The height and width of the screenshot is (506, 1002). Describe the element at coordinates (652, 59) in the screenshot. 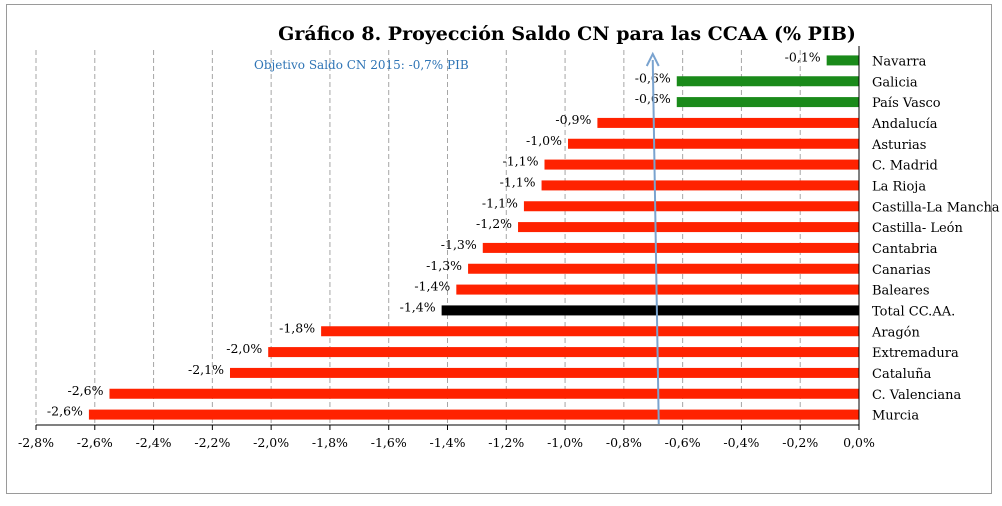

I see `target-arrow-head` at that location.